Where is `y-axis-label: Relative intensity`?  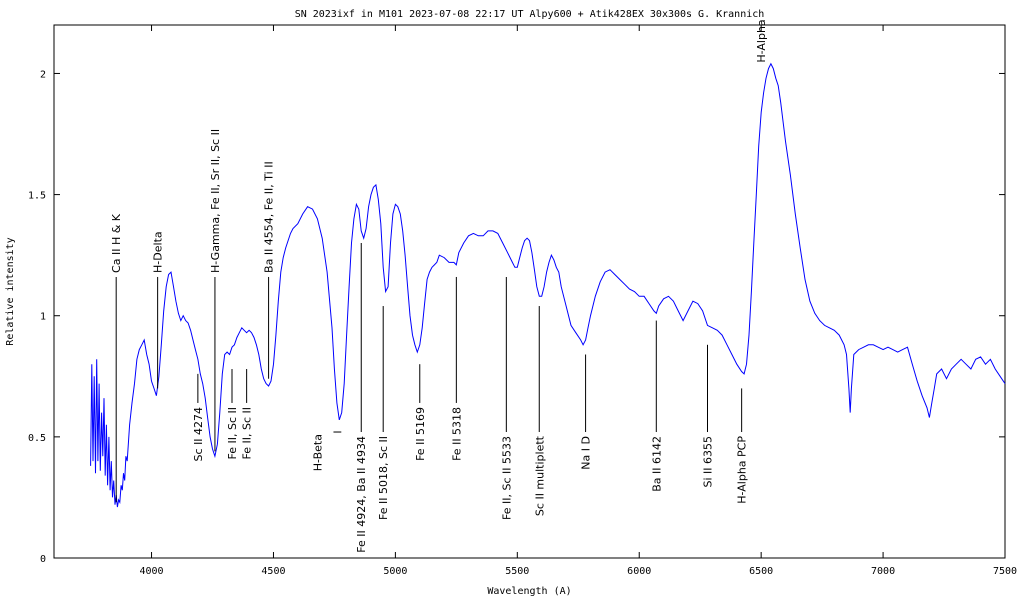 y-axis-label: Relative intensity is located at coordinates (10, 291).